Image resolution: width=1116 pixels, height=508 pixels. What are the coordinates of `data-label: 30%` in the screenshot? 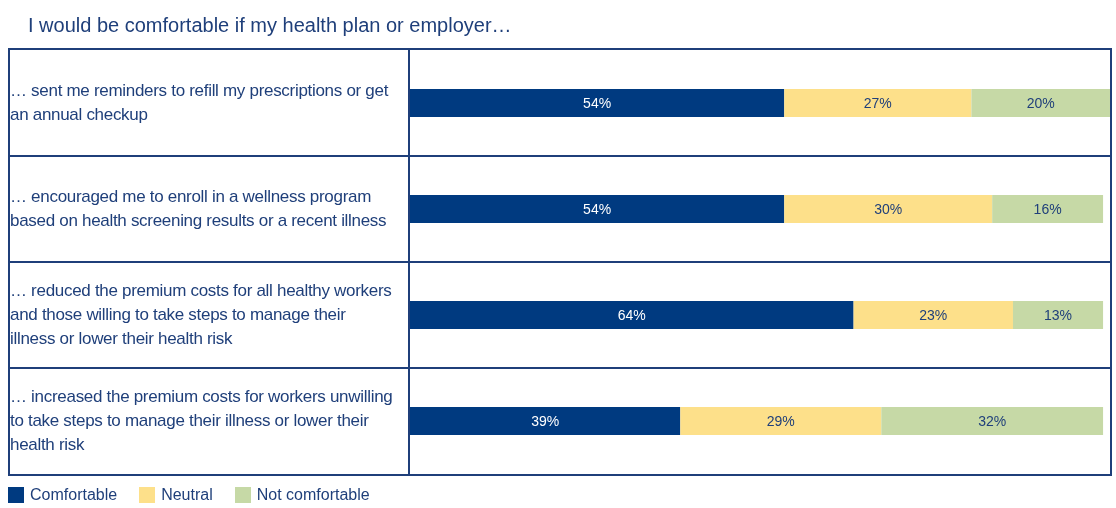 It's located at (888, 208).